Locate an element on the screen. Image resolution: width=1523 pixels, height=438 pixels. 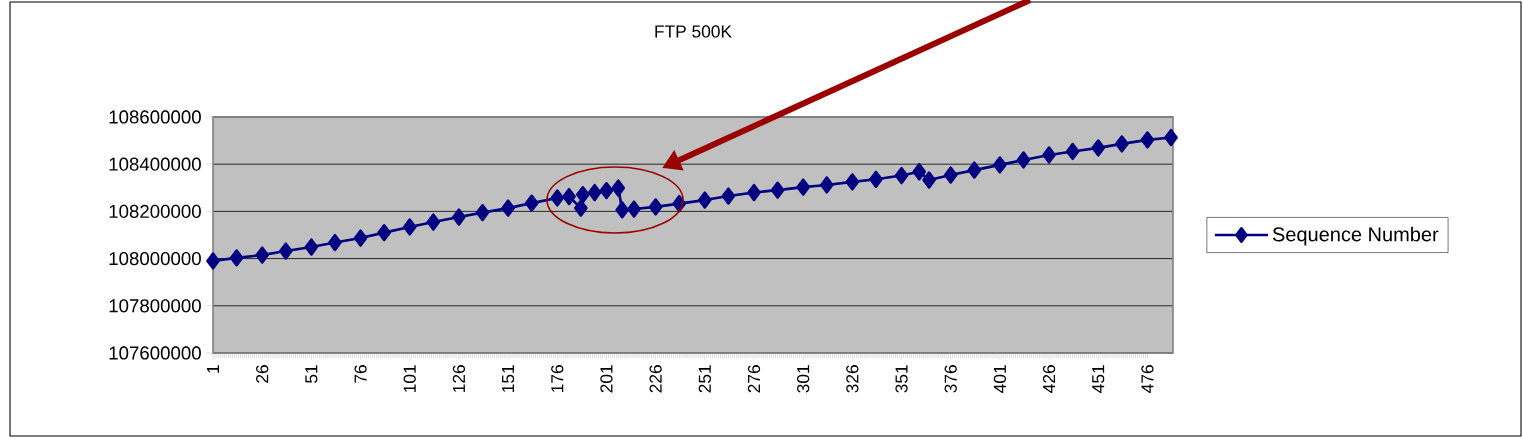
x-tick-label: 126 is located at coordinates (459, 378).